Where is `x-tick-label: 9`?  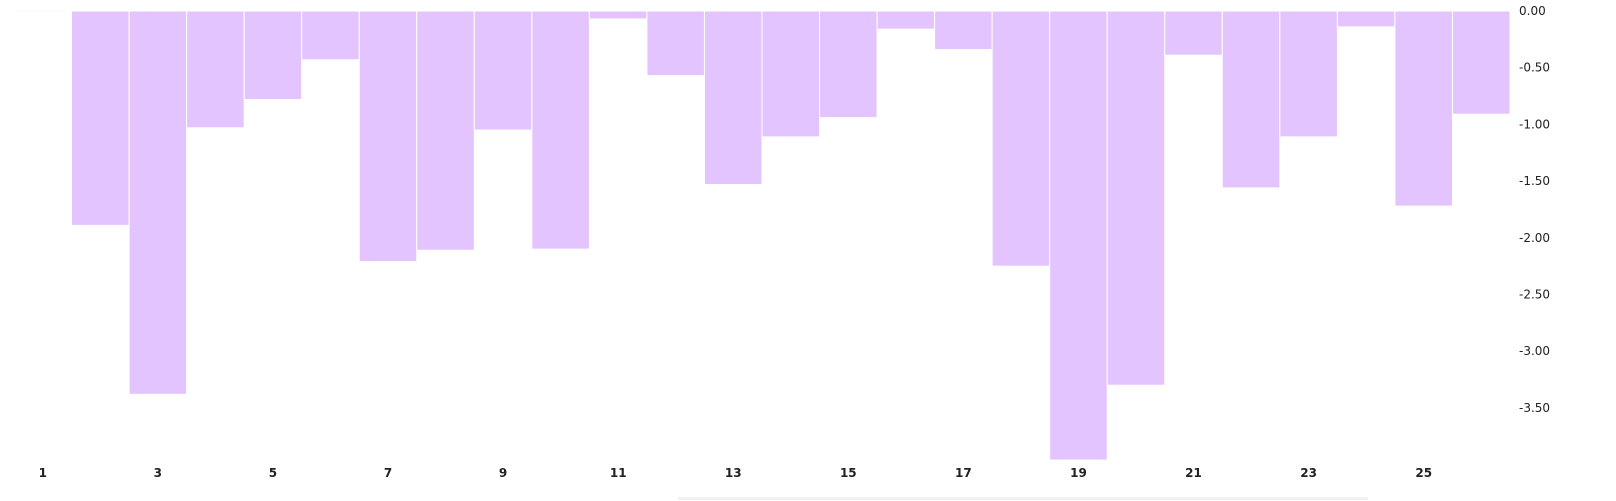
x-tick-label: 9 is located at coordinates (503, 473).